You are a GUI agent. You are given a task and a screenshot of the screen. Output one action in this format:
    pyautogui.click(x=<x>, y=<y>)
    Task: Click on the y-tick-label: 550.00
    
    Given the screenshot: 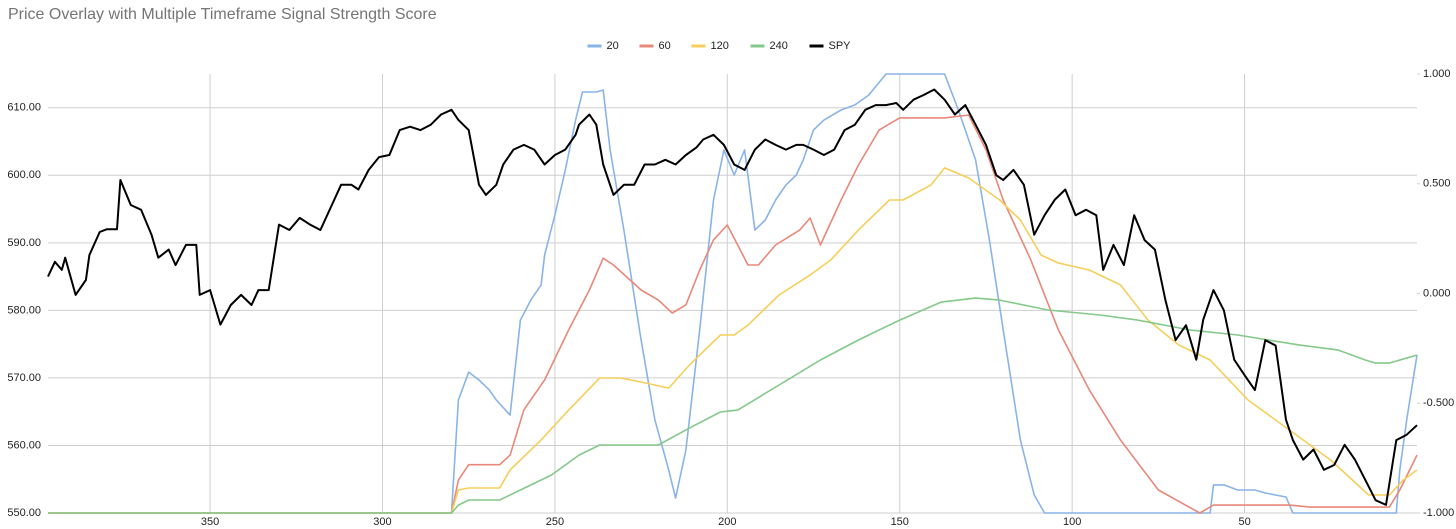 What is the action you would take?
    pyautogui.click(x=24, y=513)
    